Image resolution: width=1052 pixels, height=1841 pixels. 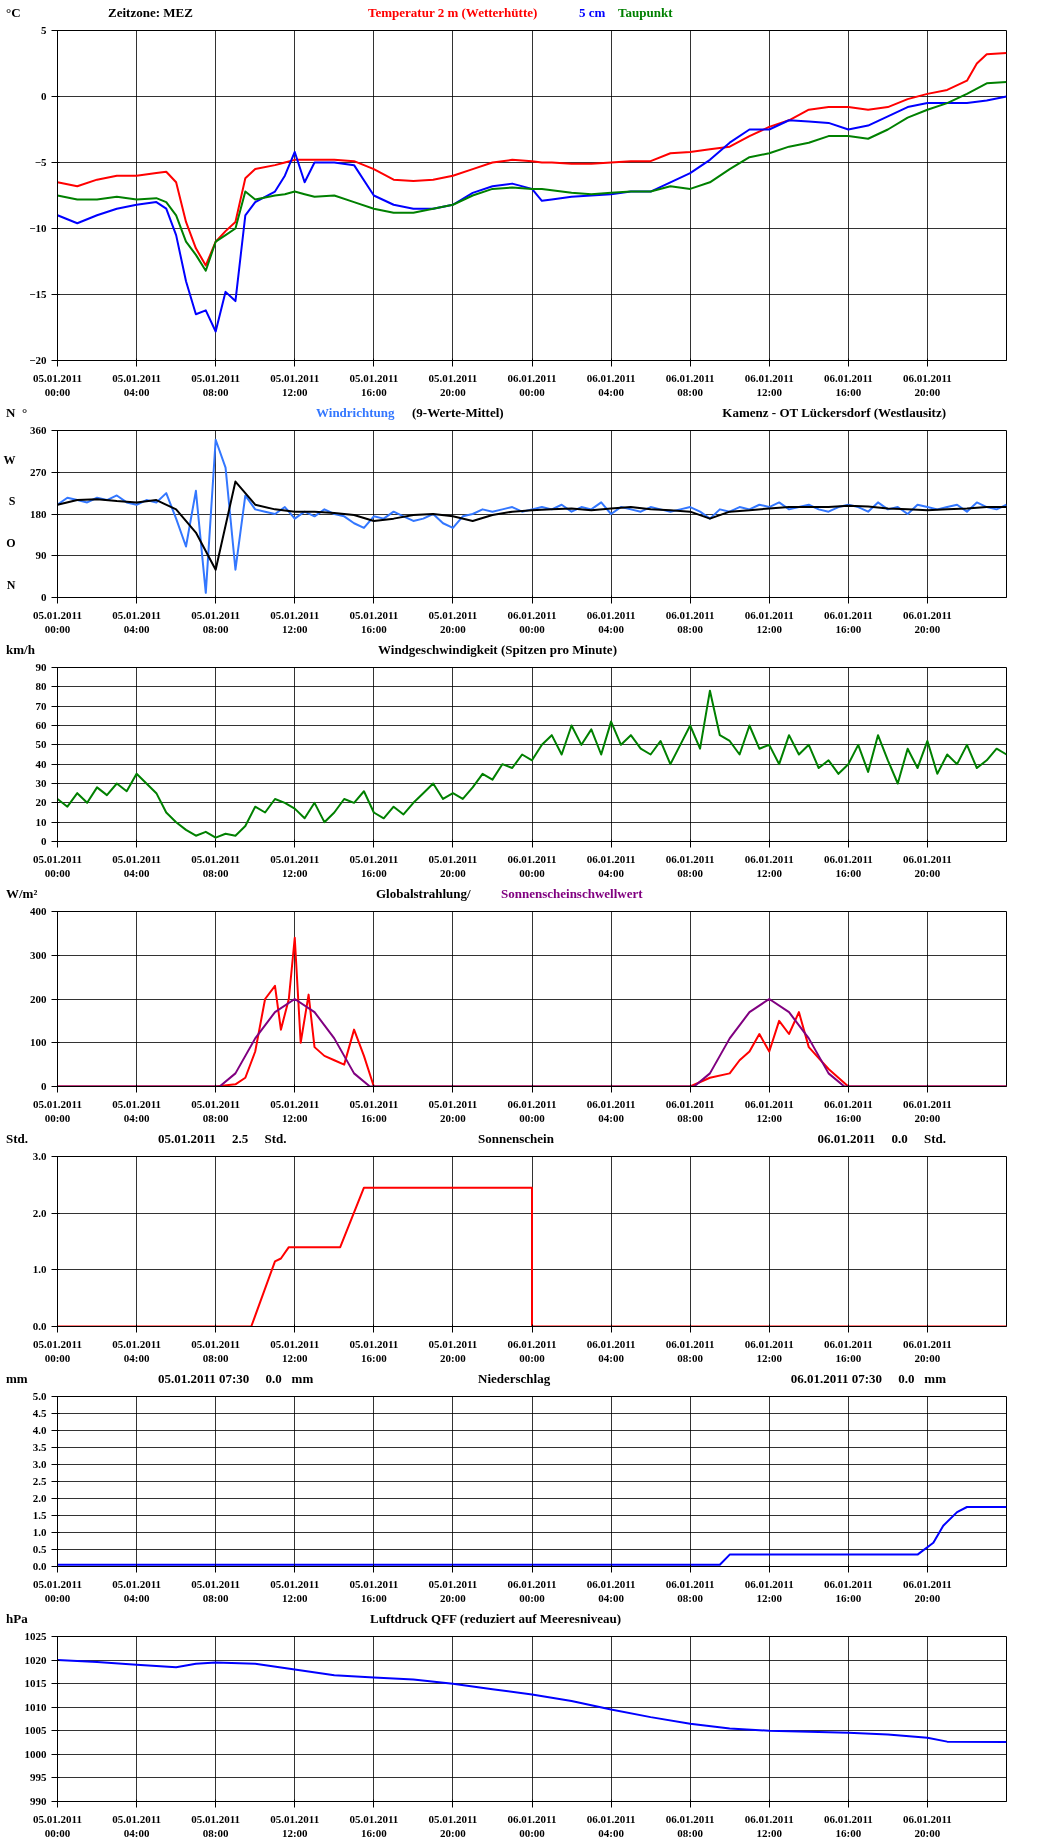 I want to click on y-tick-label: 0.0, so click(x=39, y=1326).